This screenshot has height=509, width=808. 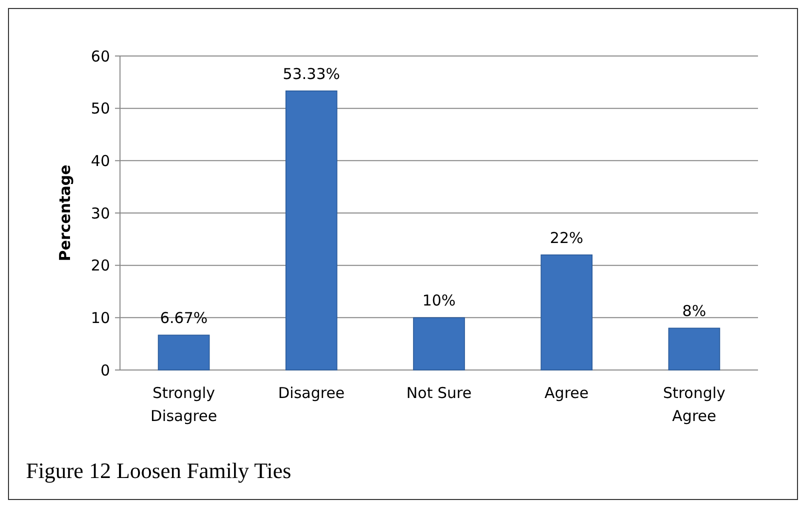 I want to click on x-tick-label: Strongly Disagree, so click(x=184, y=404).